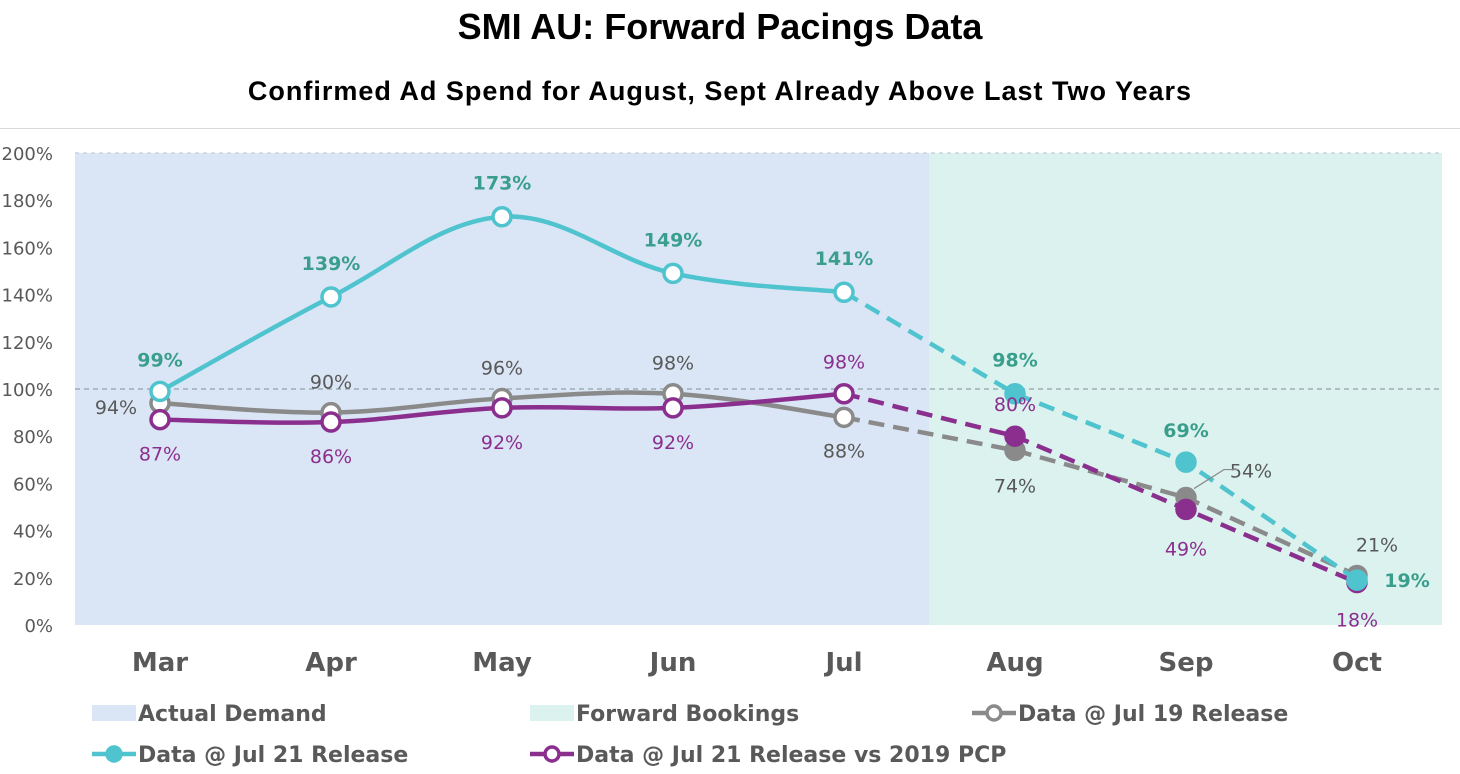  I want to click on legend-label: Data @ Jul 19 Release, so click(1153, 714).